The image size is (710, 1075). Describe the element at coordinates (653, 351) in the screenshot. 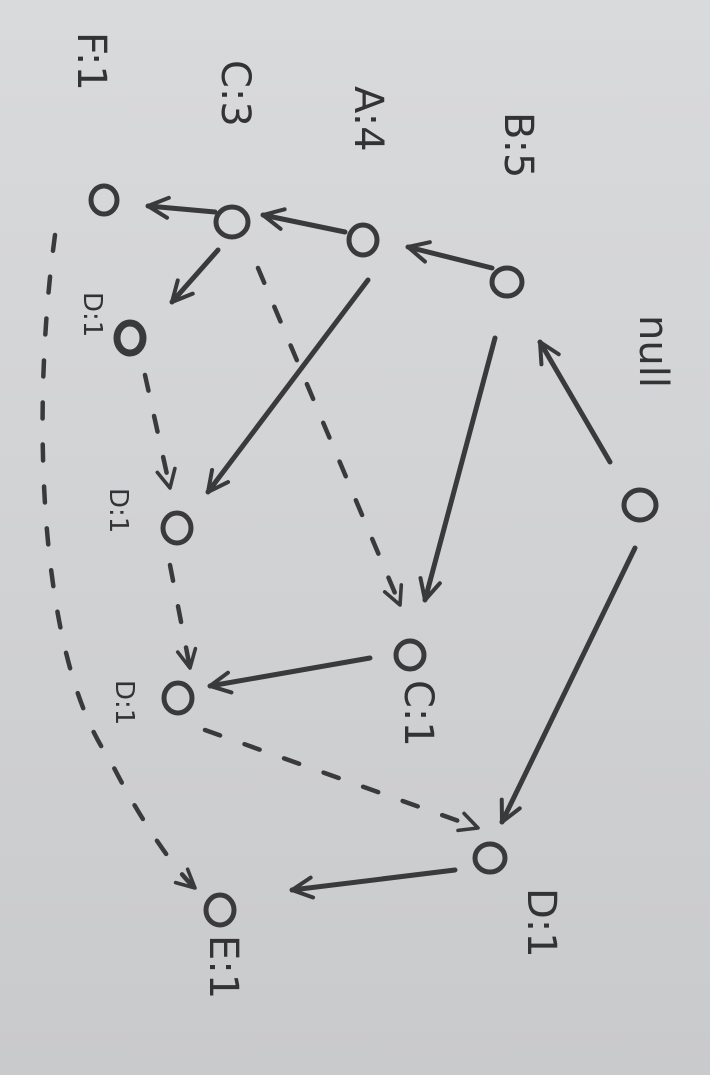

I see `label-root: null` at that location.